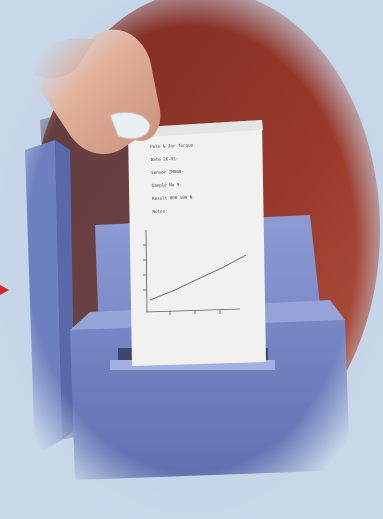 This screenshot has width=383, height=519. I want to click on red-arrow-icon, so click(4, 290).